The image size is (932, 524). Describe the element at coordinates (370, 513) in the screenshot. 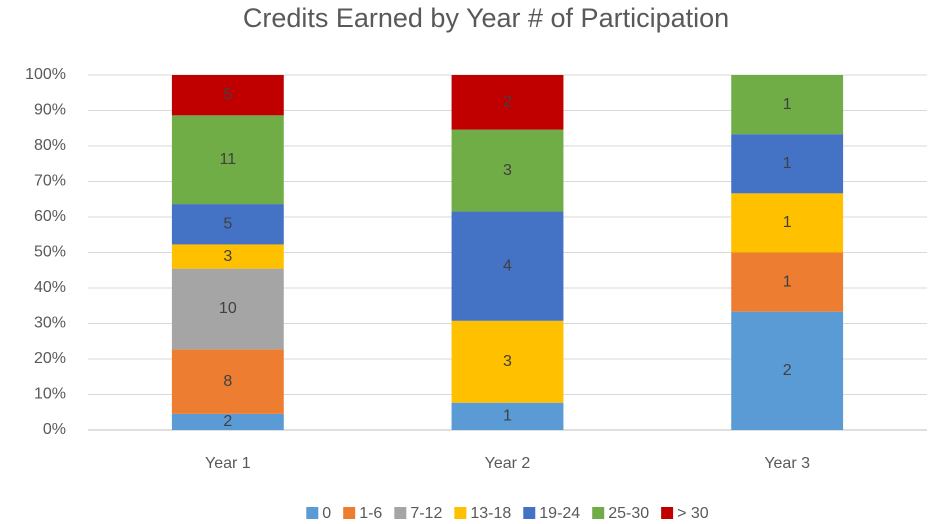

I see `legend-label: 1-6` at that location.